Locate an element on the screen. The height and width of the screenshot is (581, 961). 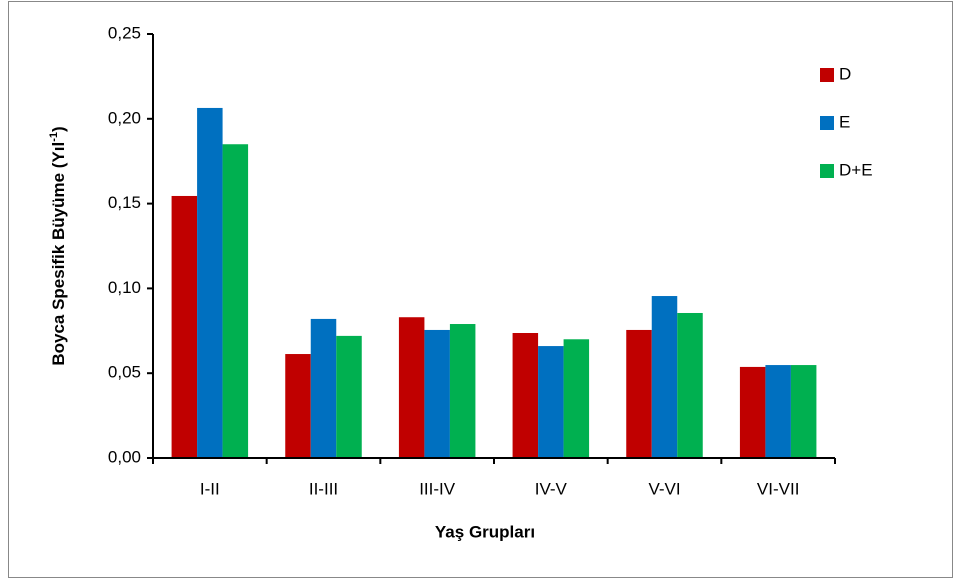
x-tick-label: II-III is located at coordinates (323, 488).